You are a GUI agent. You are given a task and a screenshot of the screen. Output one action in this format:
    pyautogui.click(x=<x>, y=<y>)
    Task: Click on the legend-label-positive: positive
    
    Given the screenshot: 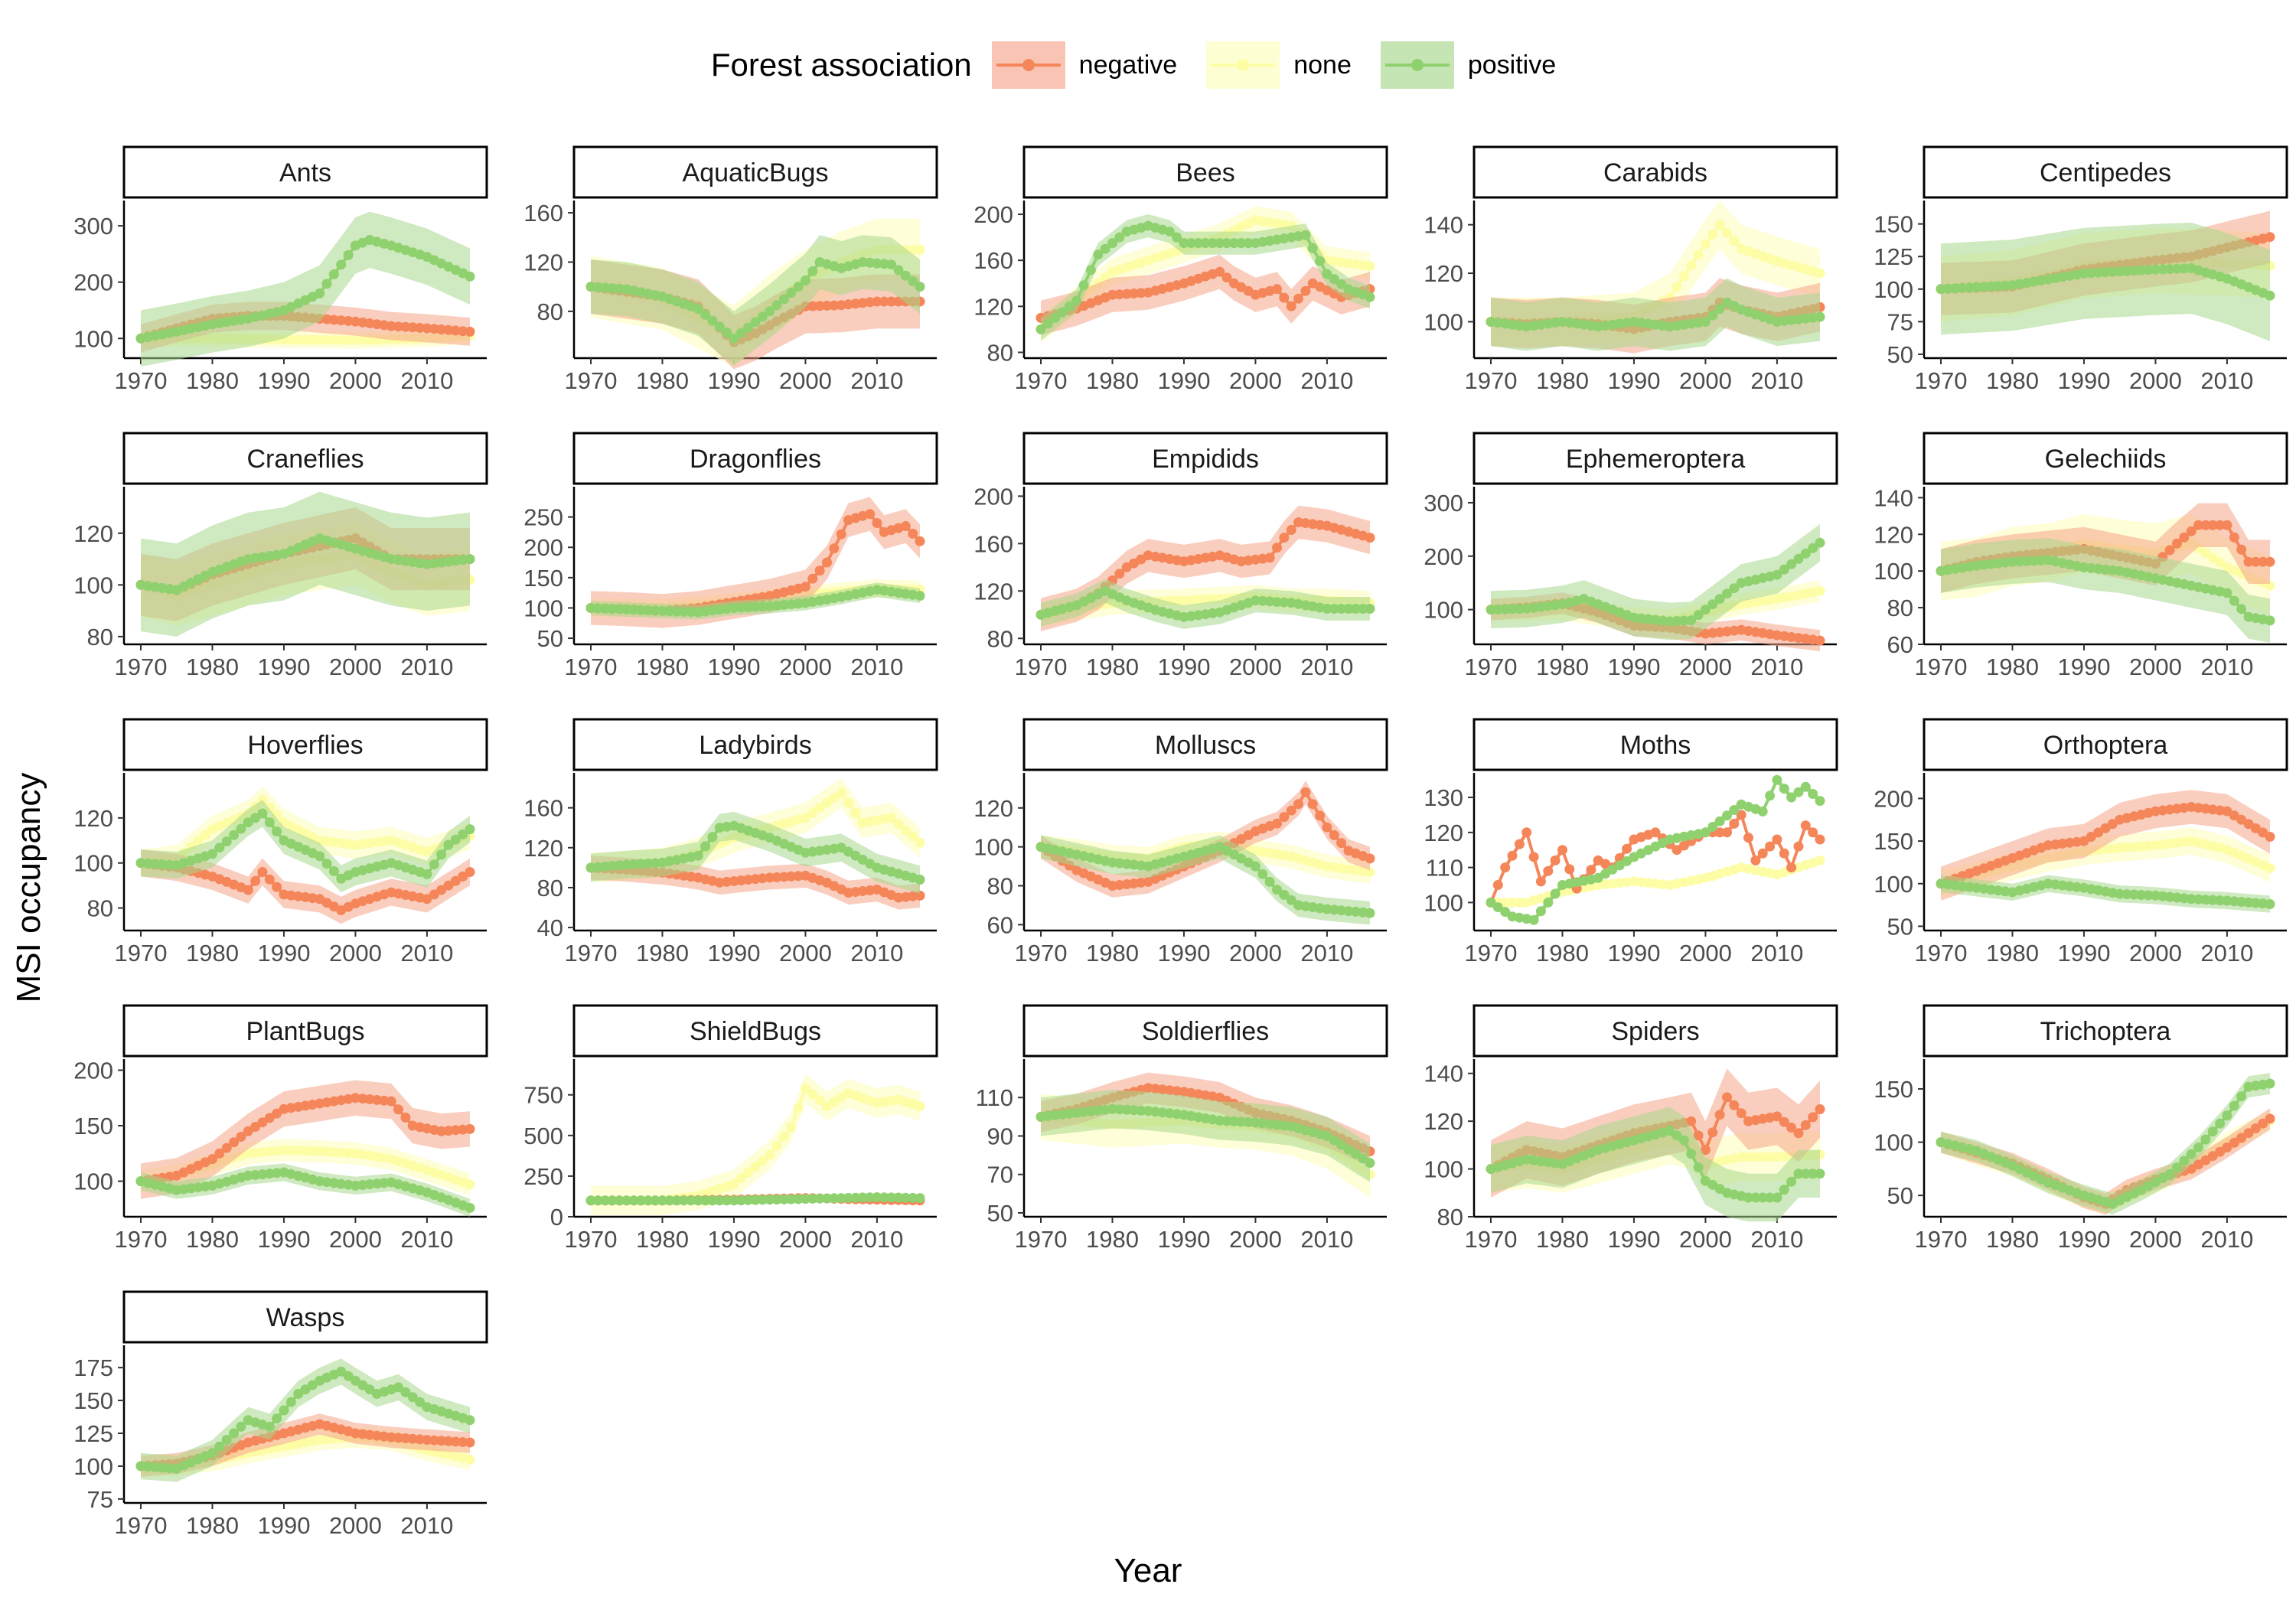 What is the action you would take?
    pyautogui.click(x=1512, y=65)
    